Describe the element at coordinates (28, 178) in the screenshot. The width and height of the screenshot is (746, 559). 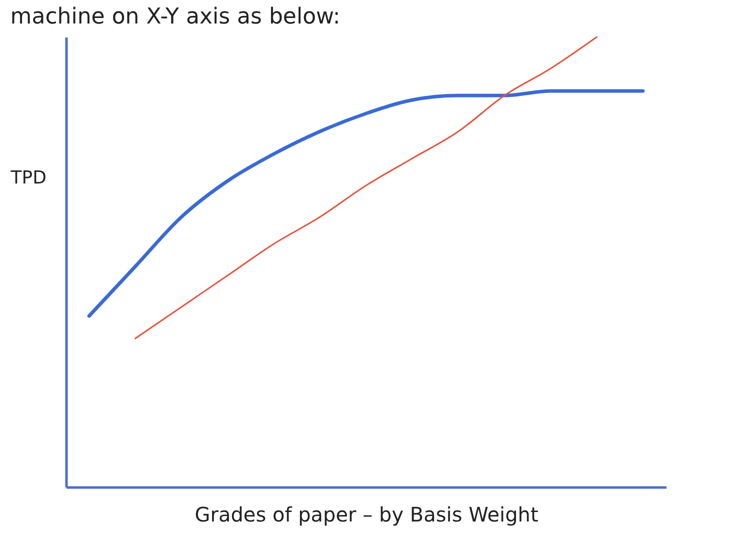
I see `y-axis-title: TPD` at that location.